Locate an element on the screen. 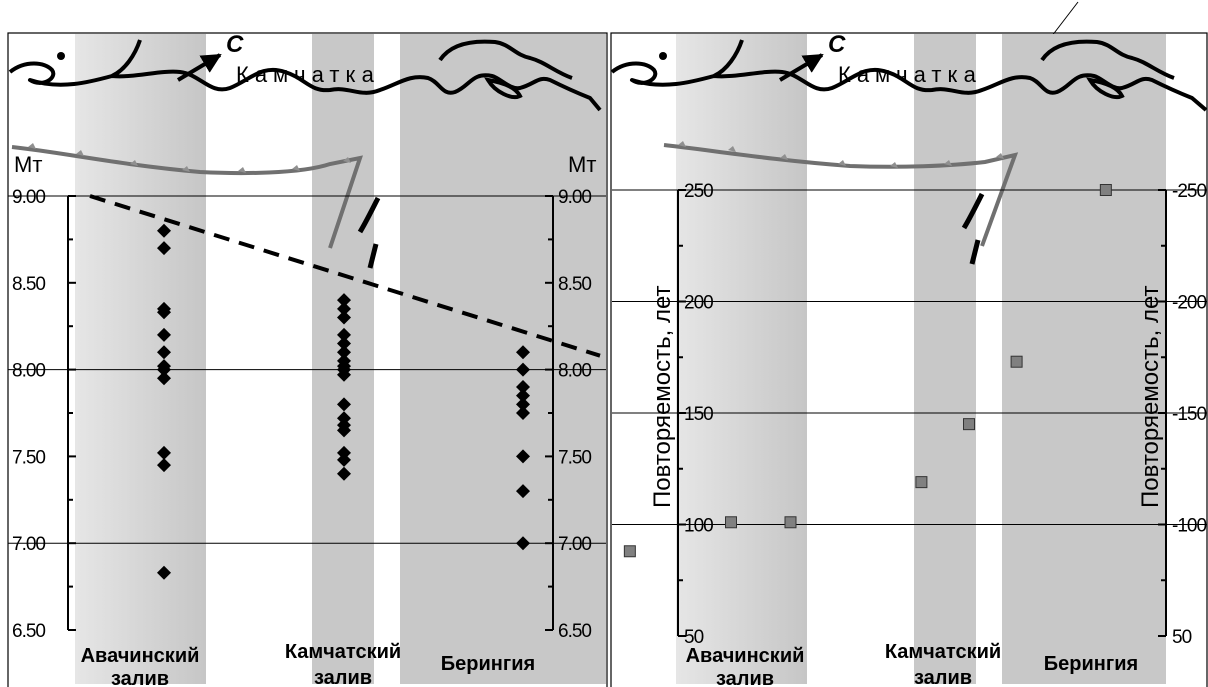 The image size is (1208, 687). left-tick-label: 7.50 is located at coordinates (28, 457).